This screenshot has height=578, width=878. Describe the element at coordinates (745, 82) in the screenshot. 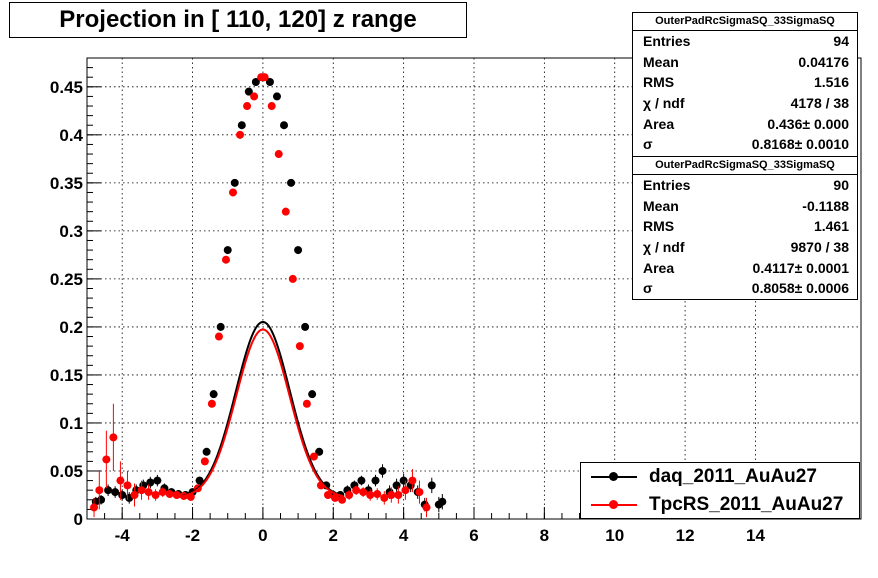

I see `stats-row-rms: RMS 1.516` at that location.